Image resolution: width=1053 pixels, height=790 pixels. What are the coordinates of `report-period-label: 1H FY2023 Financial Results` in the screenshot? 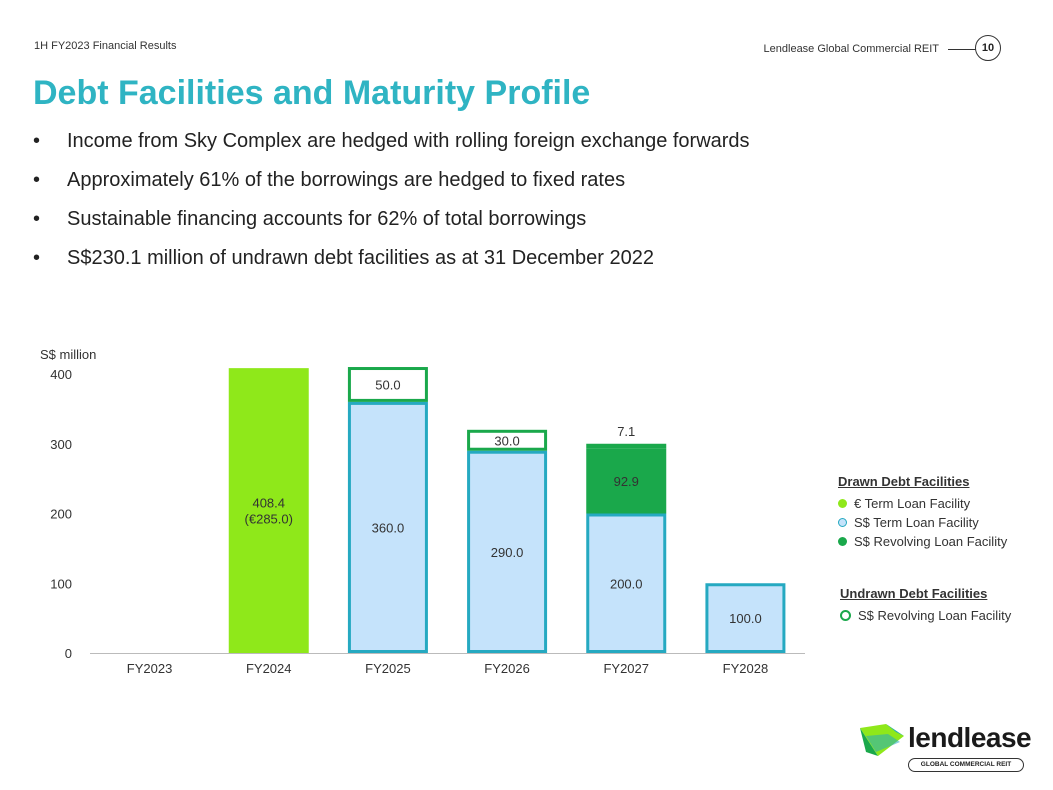 It's located at (105, 46).